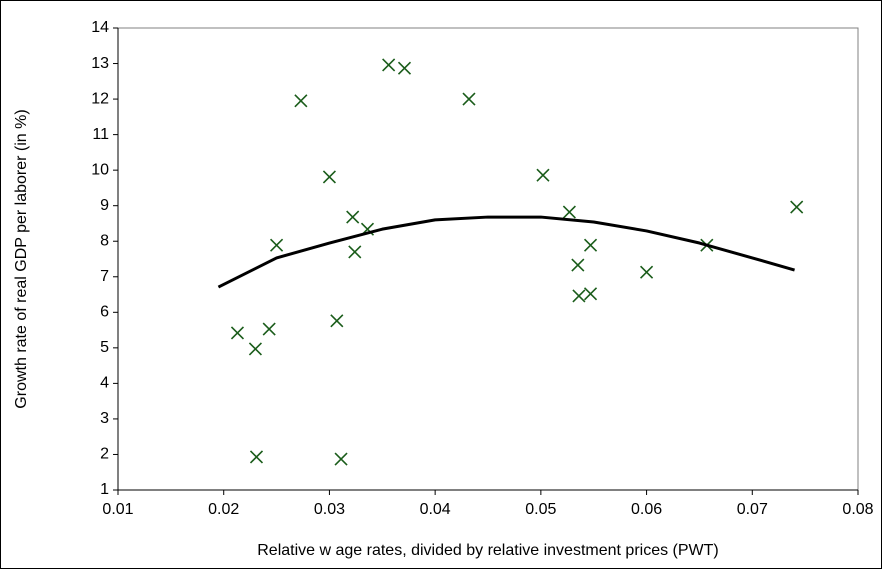  What do you see at coordinates (104, 347) in the screenshot?
I see `y-tick-label: 5` at bounding box center [104, 347].